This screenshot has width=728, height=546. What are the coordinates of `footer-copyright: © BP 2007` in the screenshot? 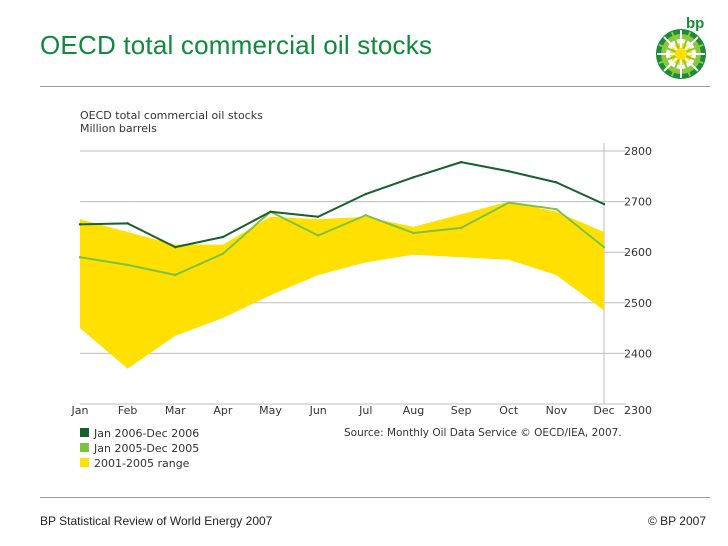 It's located at (677, 521).